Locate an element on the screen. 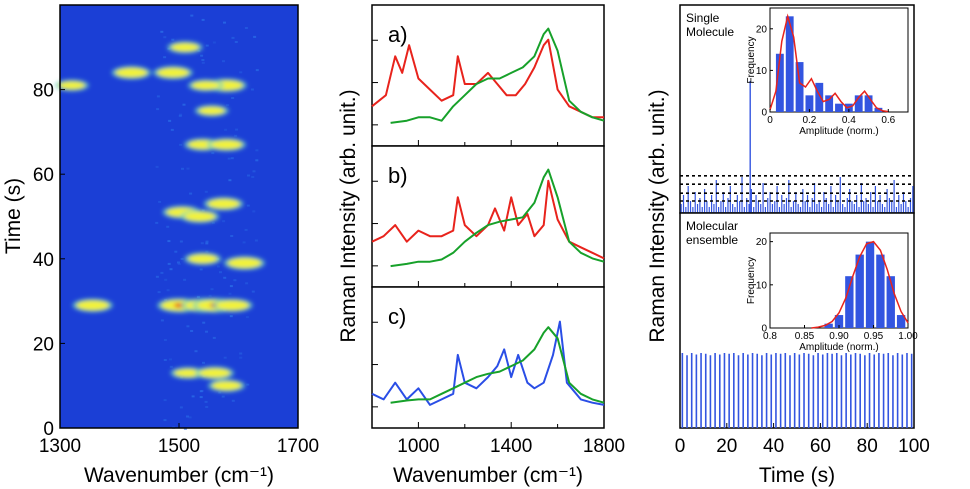  spectra-x-axis: 1000 1400 1800 is located at coordinates (511, 446).